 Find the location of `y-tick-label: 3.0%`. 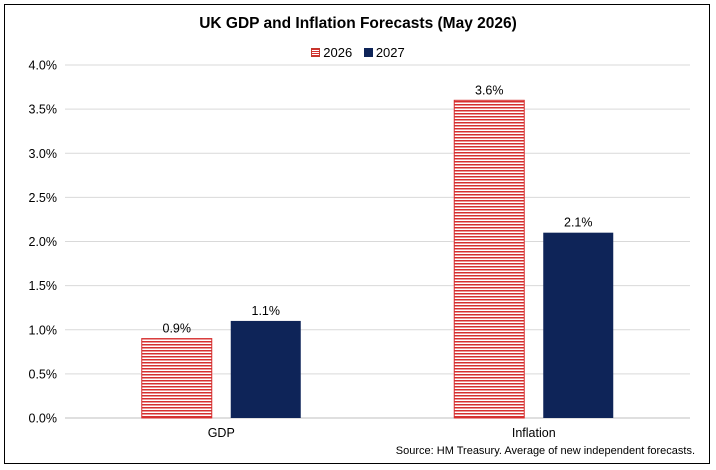

y-tick-label: 3.0% is located at coordinates (43, 154).